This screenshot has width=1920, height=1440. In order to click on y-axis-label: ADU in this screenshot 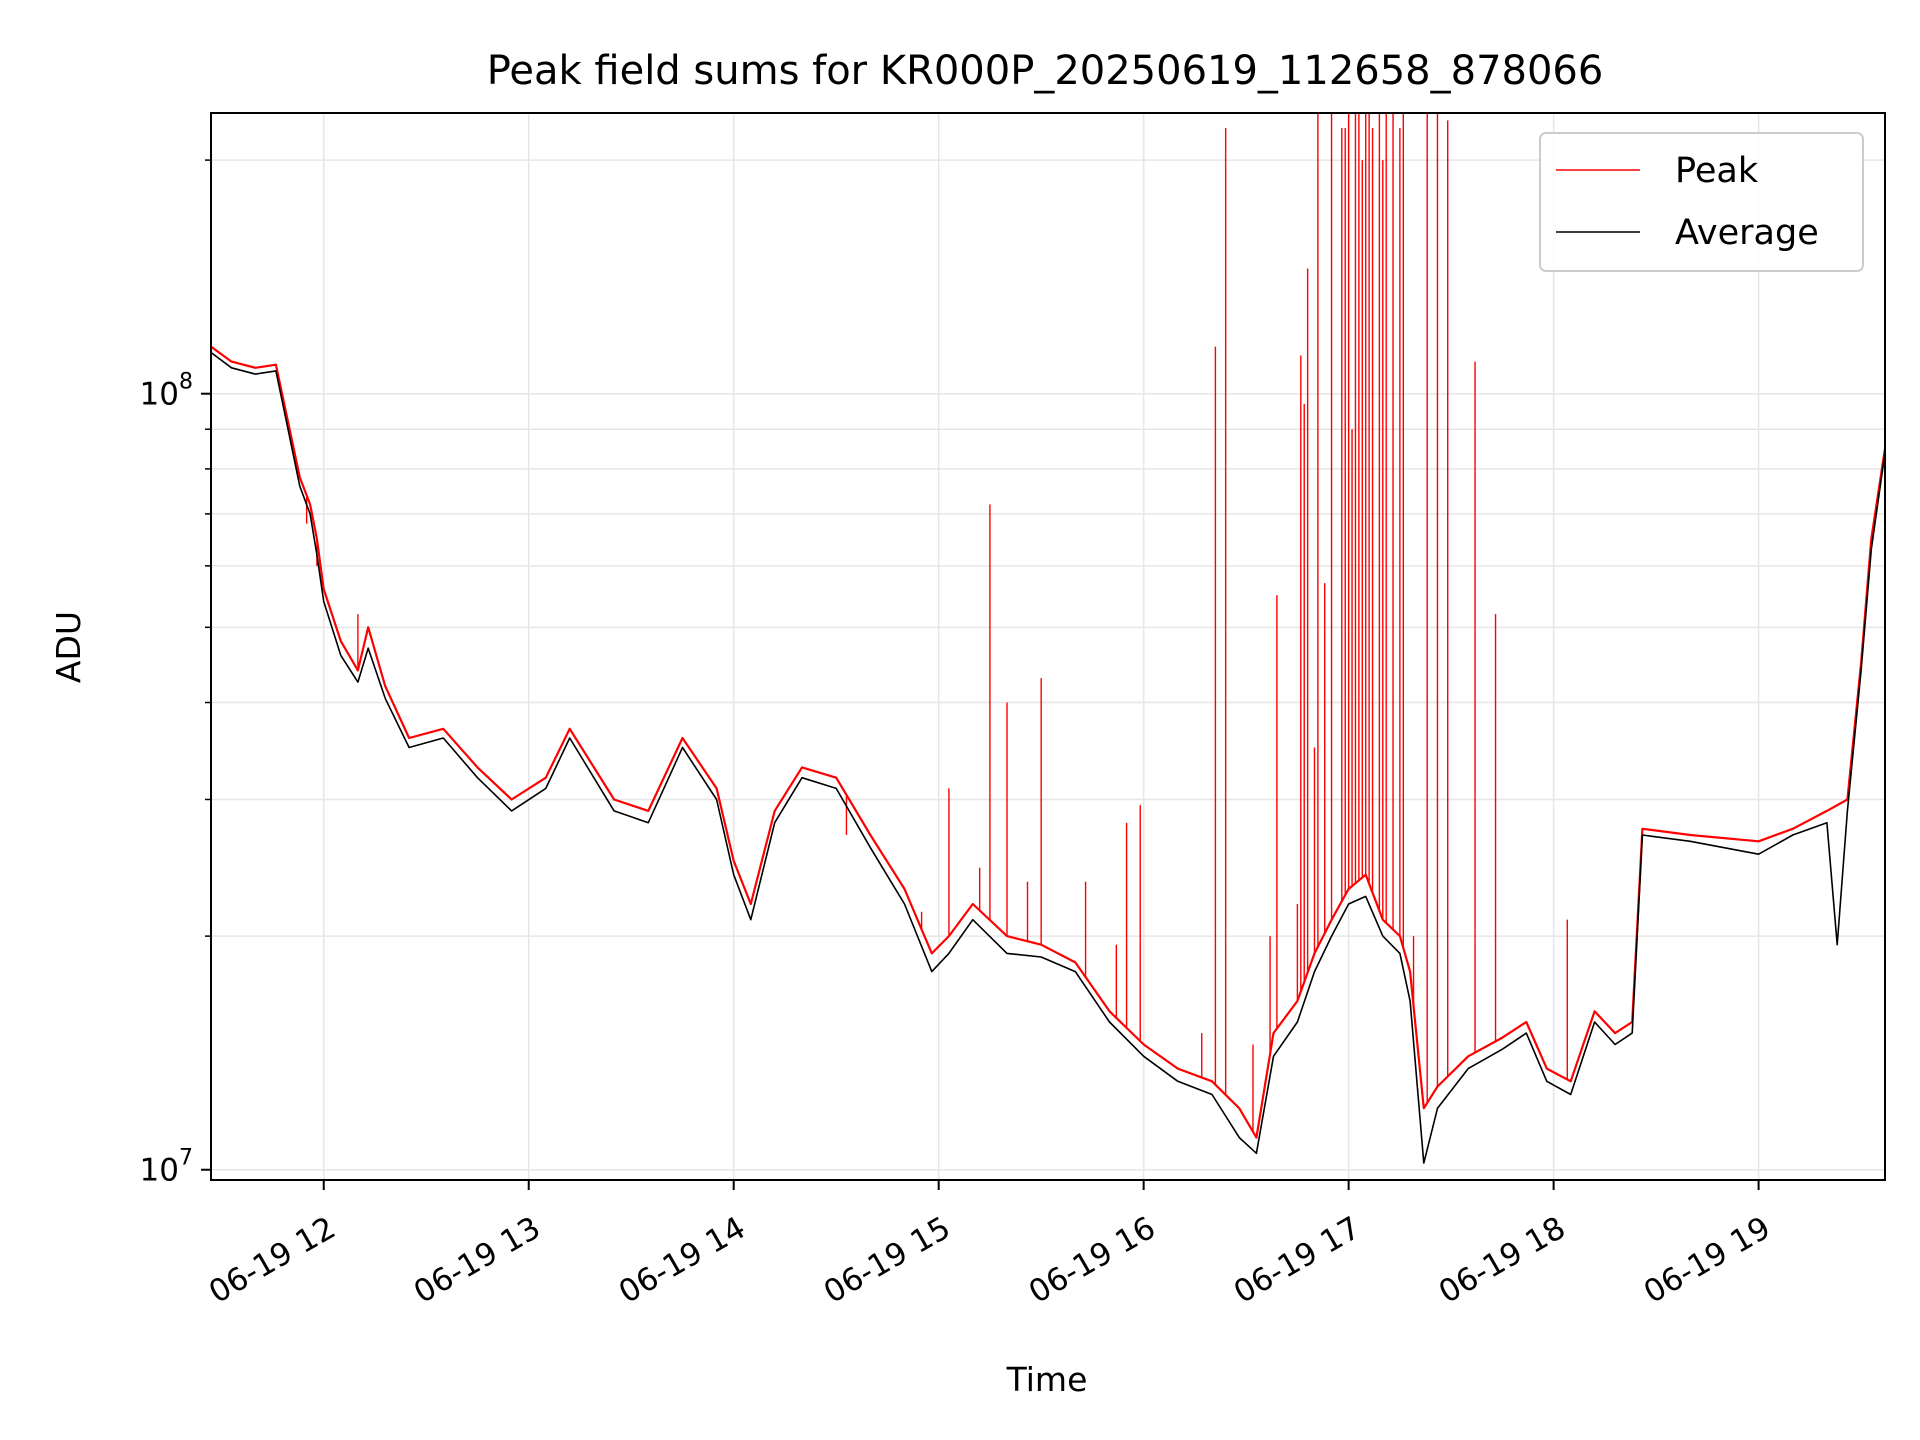, I will do `click(68, 647)`.